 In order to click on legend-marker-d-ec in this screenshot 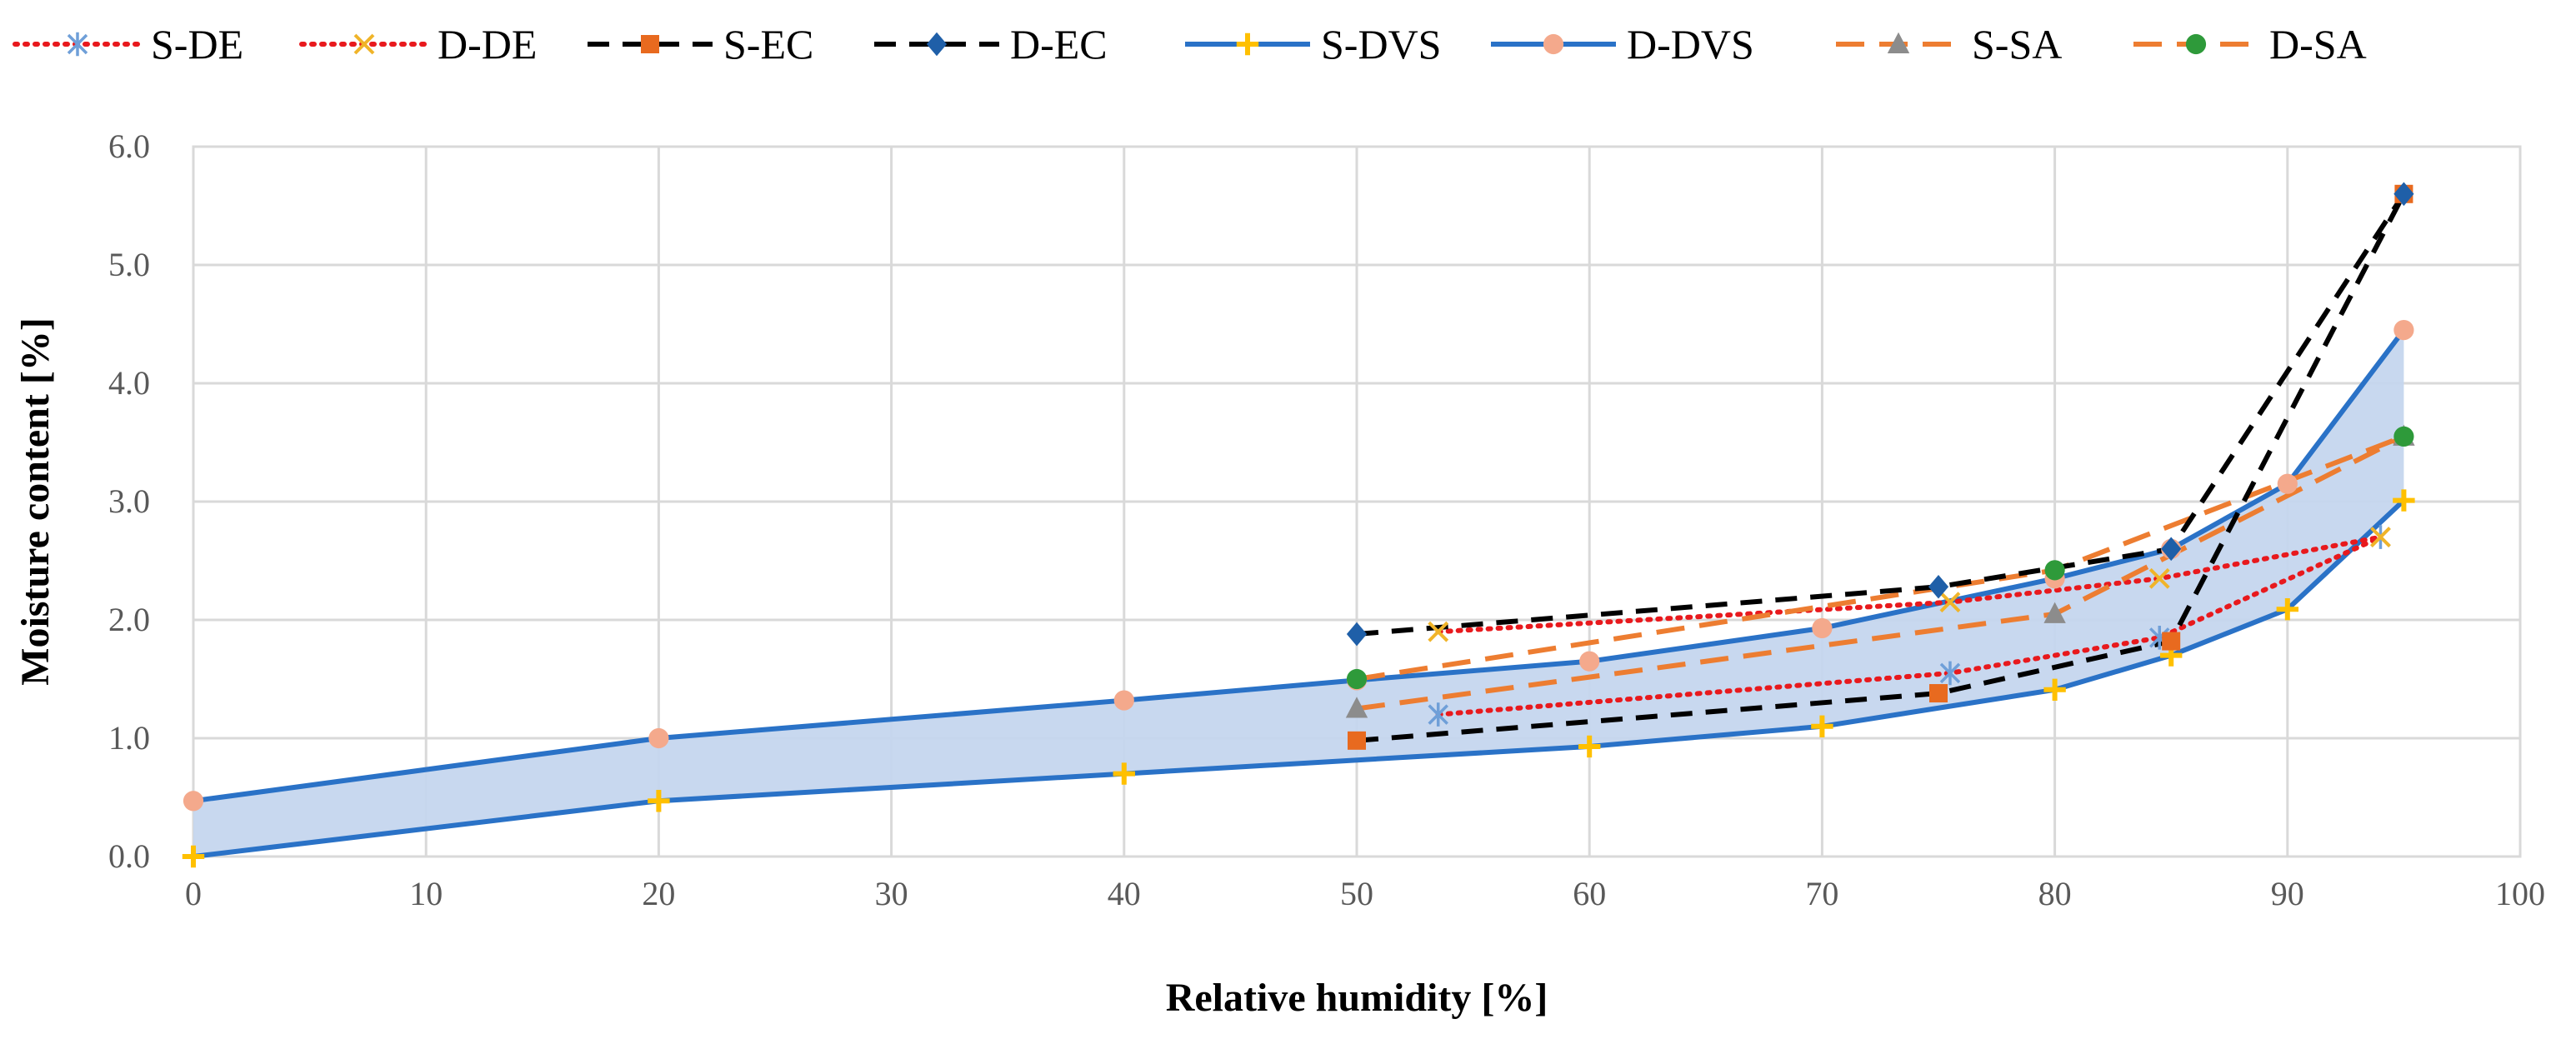, I will do `click(937, 44)`.